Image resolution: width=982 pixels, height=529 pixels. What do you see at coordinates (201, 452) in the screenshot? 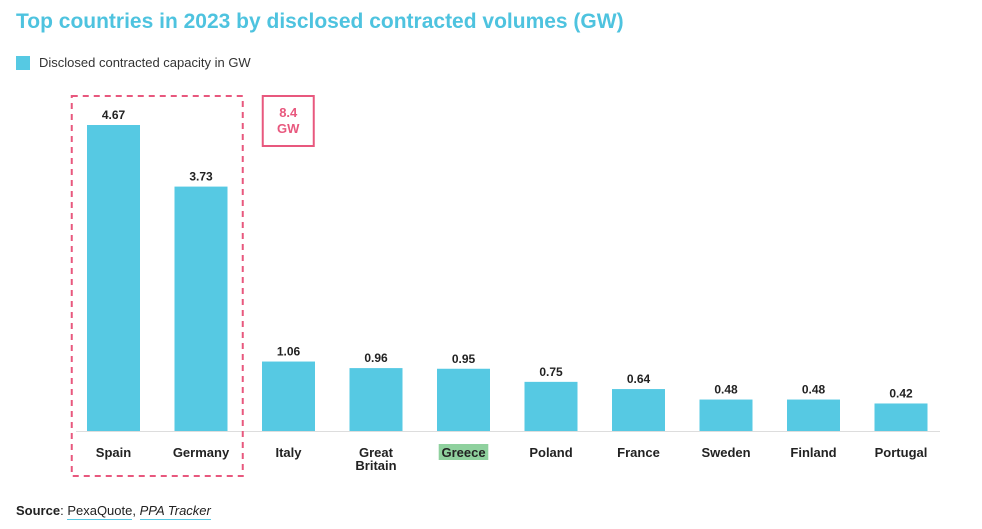
I see `category-label: Germany` at bounding box center [201, 452].